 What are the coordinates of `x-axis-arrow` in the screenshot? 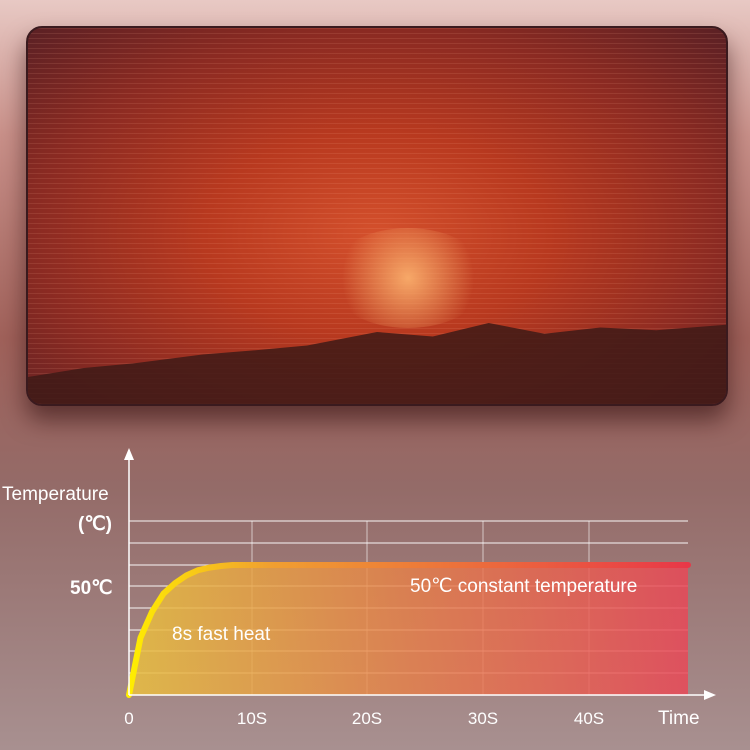 It's located at (710, 695).